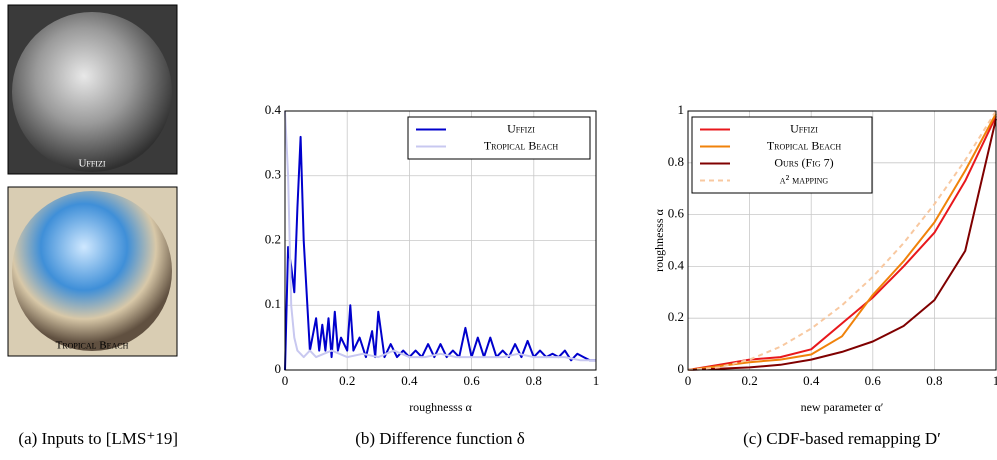 Image resolution: width=997 pixels, height=460 pixels. I want to click on y-tick-label: 0.6, so click(676, 213).